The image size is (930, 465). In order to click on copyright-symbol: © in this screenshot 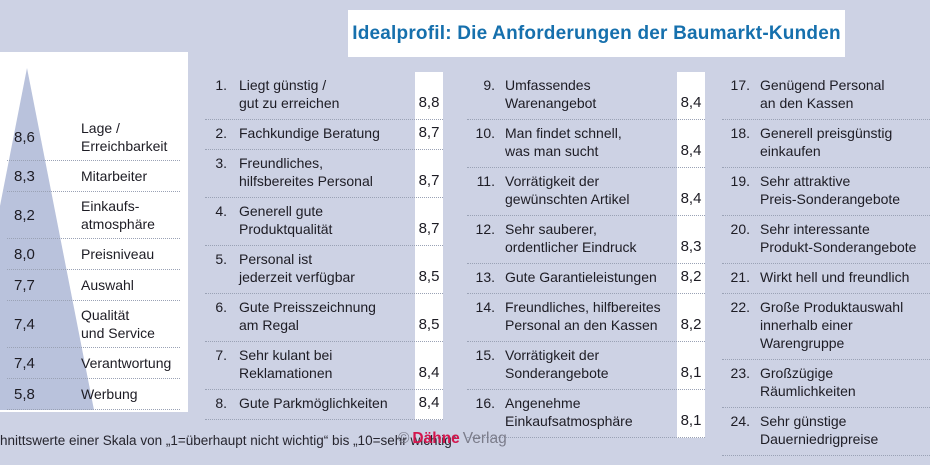, I will do `click(404, 438)`.